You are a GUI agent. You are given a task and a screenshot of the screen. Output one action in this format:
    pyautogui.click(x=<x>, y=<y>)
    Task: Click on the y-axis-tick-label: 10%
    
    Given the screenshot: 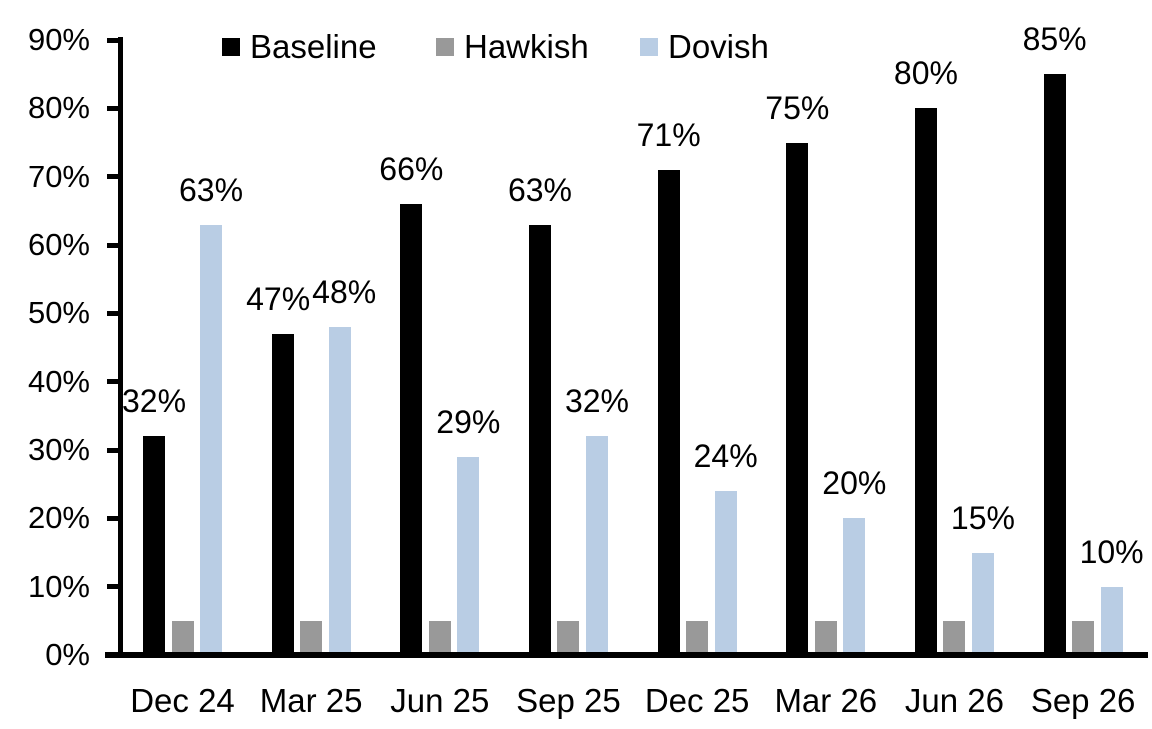 What is the action you would take?
    pyautogui.click(x=58, y=586)
    